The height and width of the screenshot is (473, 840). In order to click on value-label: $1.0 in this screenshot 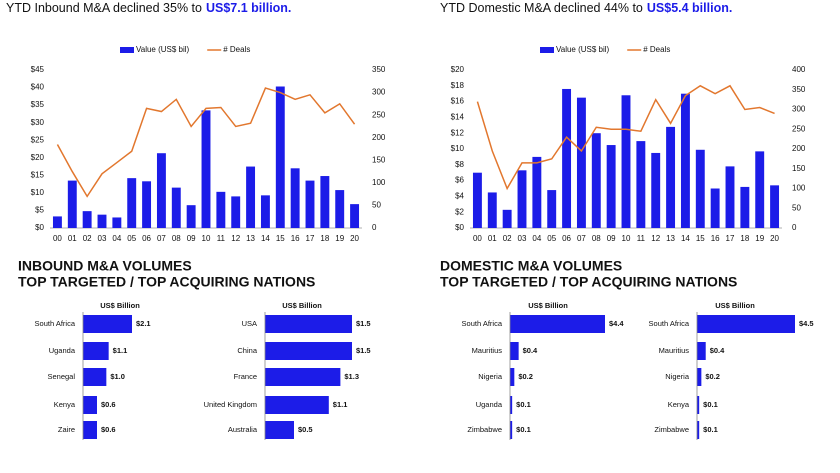, I will do `click(117, 376)`.